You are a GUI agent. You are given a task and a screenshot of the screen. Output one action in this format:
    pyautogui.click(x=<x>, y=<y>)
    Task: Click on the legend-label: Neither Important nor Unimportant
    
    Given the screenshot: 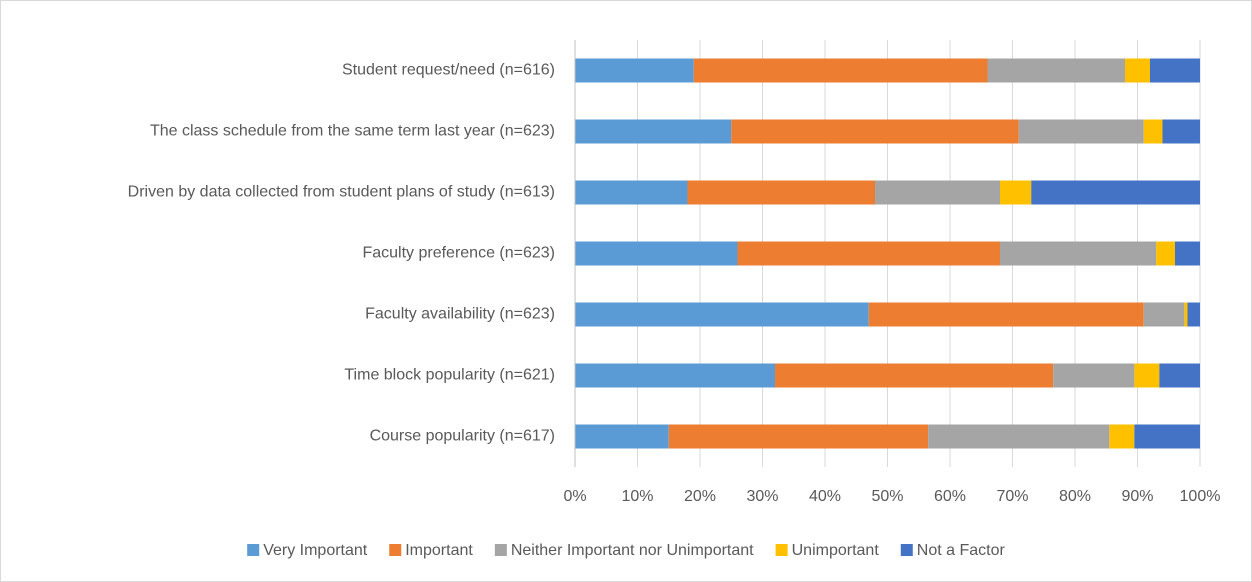 What is the action you would take?
    pyautogui.click(x=632, y=550)
    